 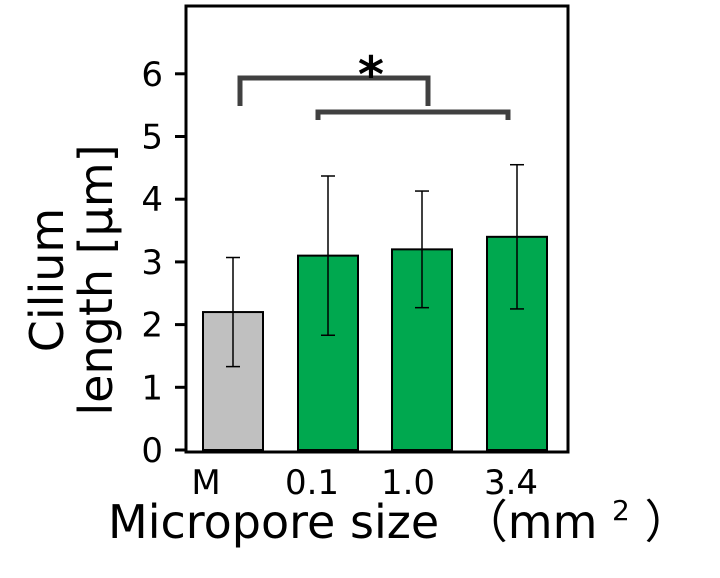 What do you see at coordinates (511, 483) in the screenshot?
I see `x-tick-label: 3.4` at bounding box center [511, 483].